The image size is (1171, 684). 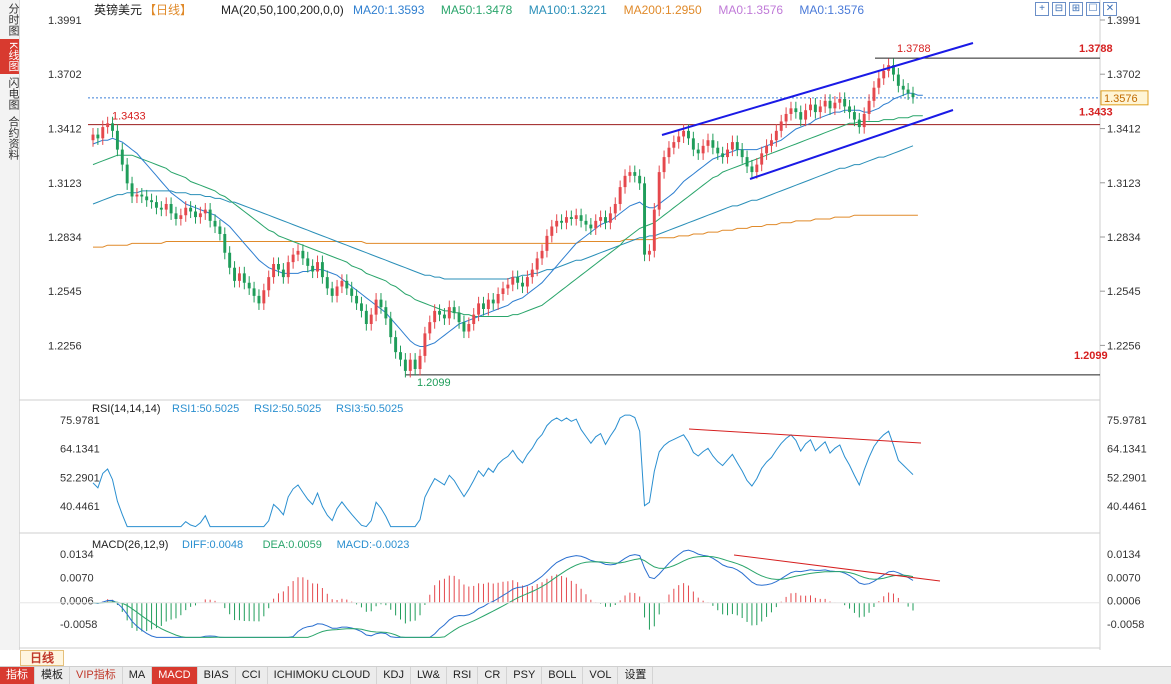 What do you see at coordinates (52, 675) in the screenshot?
I see `indicator-tab-1: 模板` at bounding box center [52, 675].